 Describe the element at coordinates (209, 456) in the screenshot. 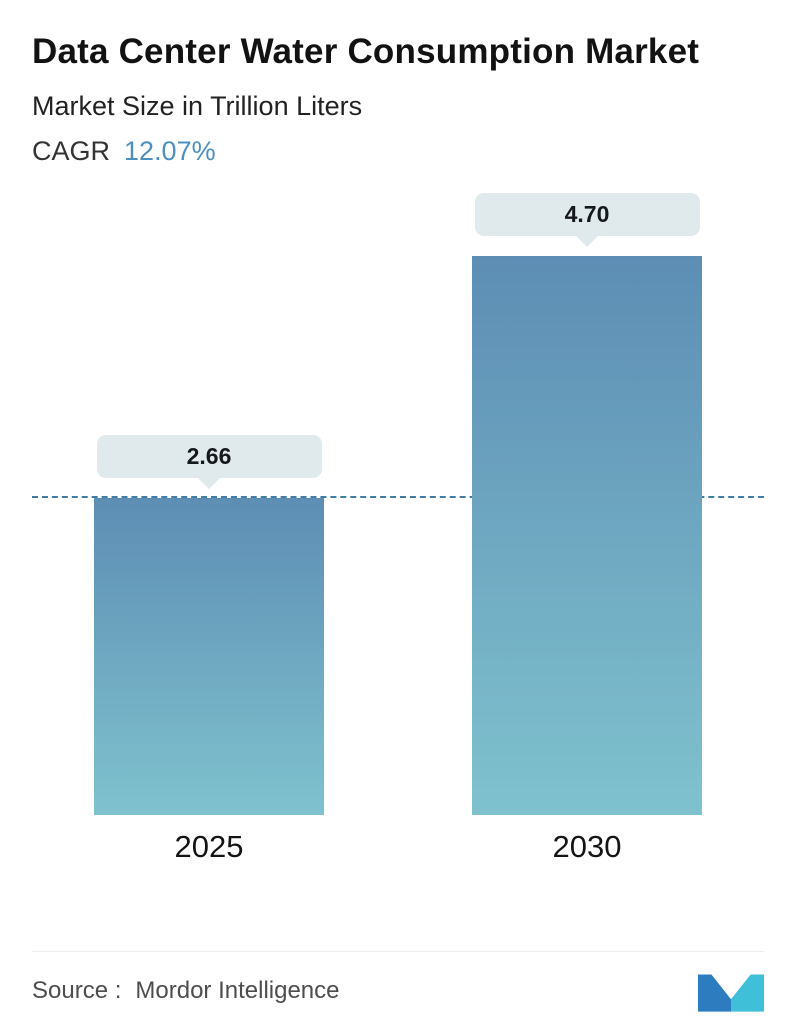

I see `value-bubble-2025: 2.66` at that location.